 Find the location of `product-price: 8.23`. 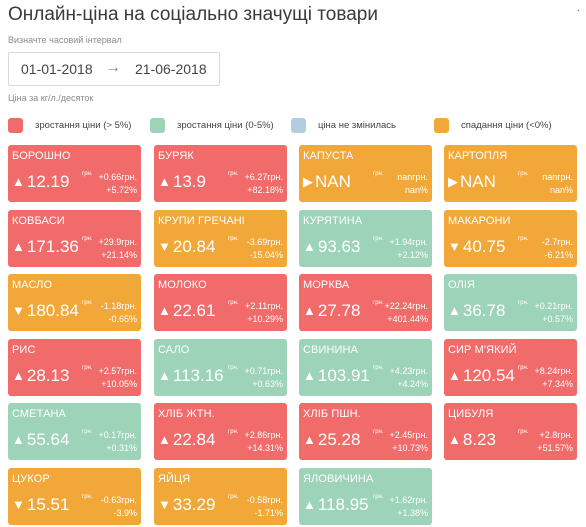

product-price: 8.23 is located at coordinates (479, 439).